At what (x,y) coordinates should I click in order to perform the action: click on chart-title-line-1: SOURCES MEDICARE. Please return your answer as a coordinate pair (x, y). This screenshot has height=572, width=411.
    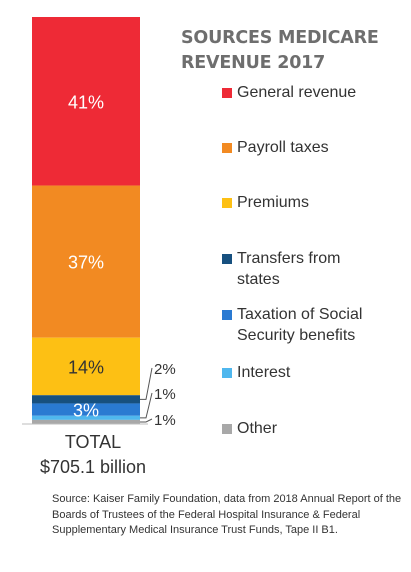
    Looking at the image, I should click on (280, 38).